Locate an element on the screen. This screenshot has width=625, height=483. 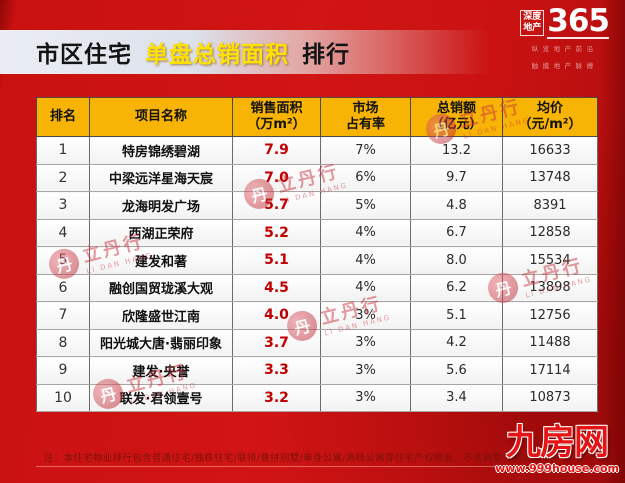
cell-total-sales: 5.6 is located at coordinates (456, 370).